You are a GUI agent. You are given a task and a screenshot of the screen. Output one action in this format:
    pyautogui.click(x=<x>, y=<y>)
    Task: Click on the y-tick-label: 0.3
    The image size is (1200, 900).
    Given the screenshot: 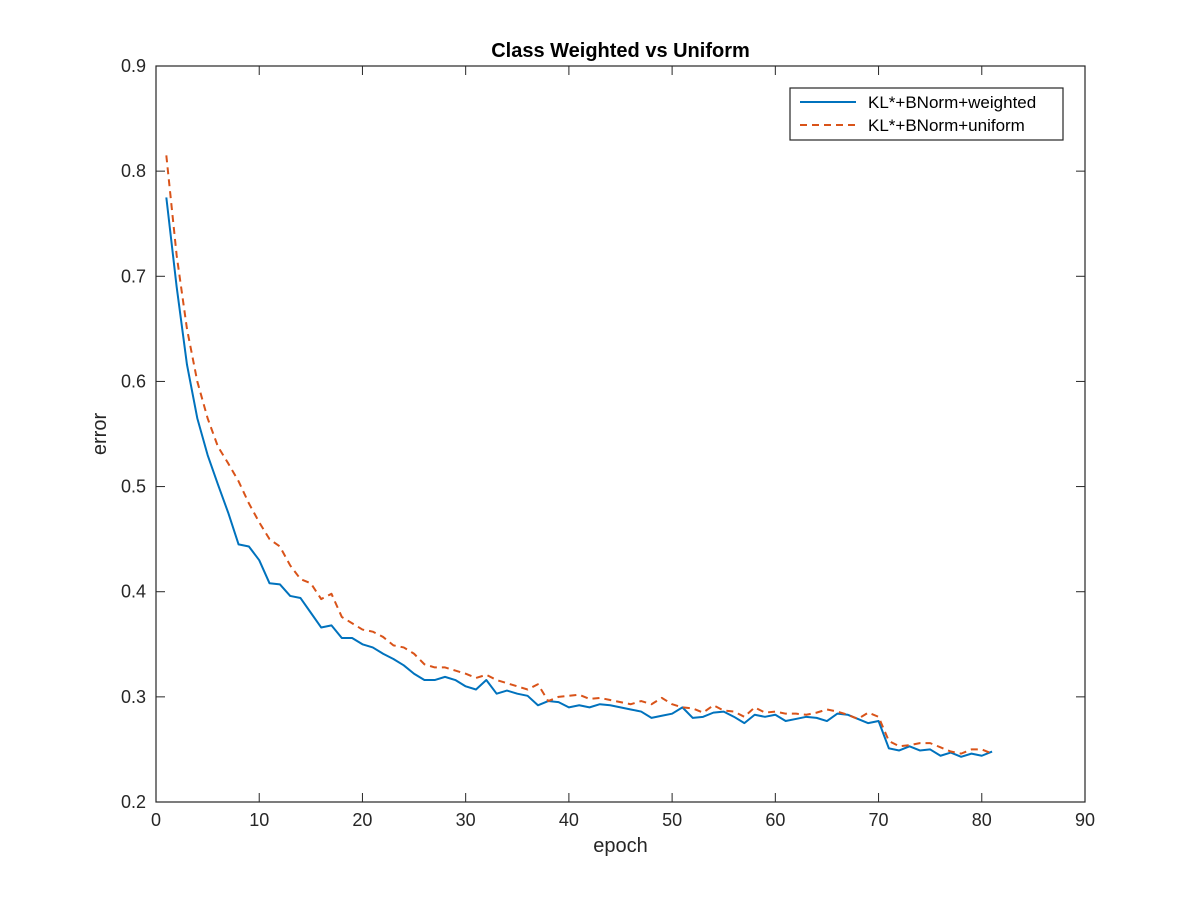 What is the action you would take?
    pyautogui.click(x=133, y=697)
    